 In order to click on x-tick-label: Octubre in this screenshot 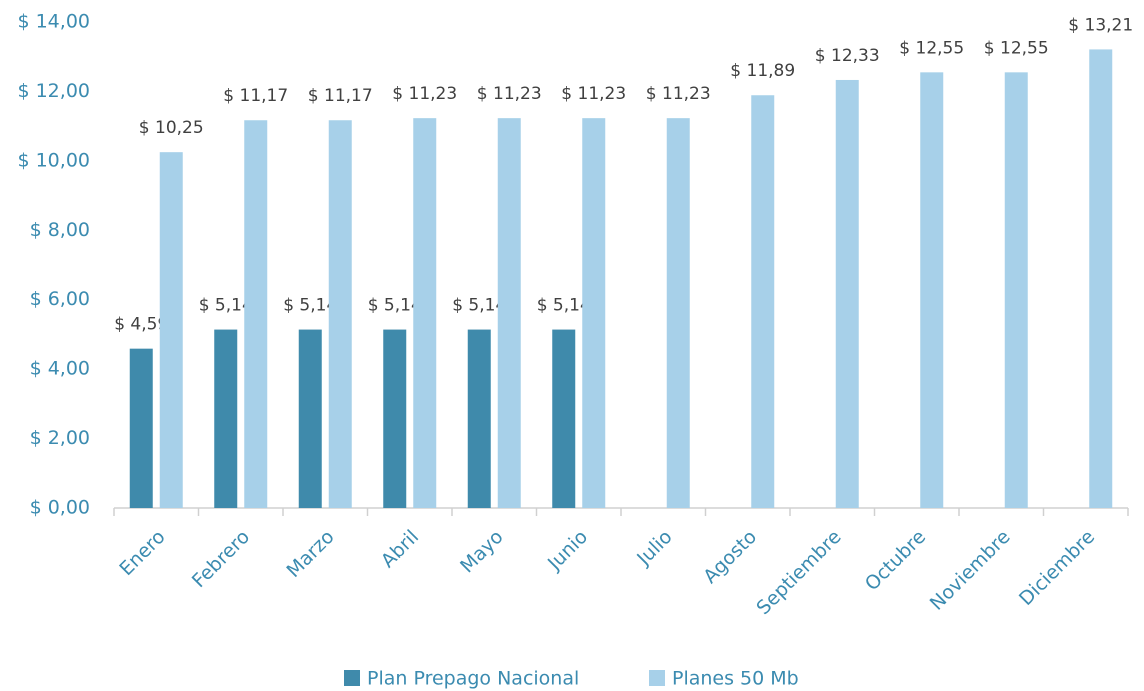, I will do `click(895, 560)`.